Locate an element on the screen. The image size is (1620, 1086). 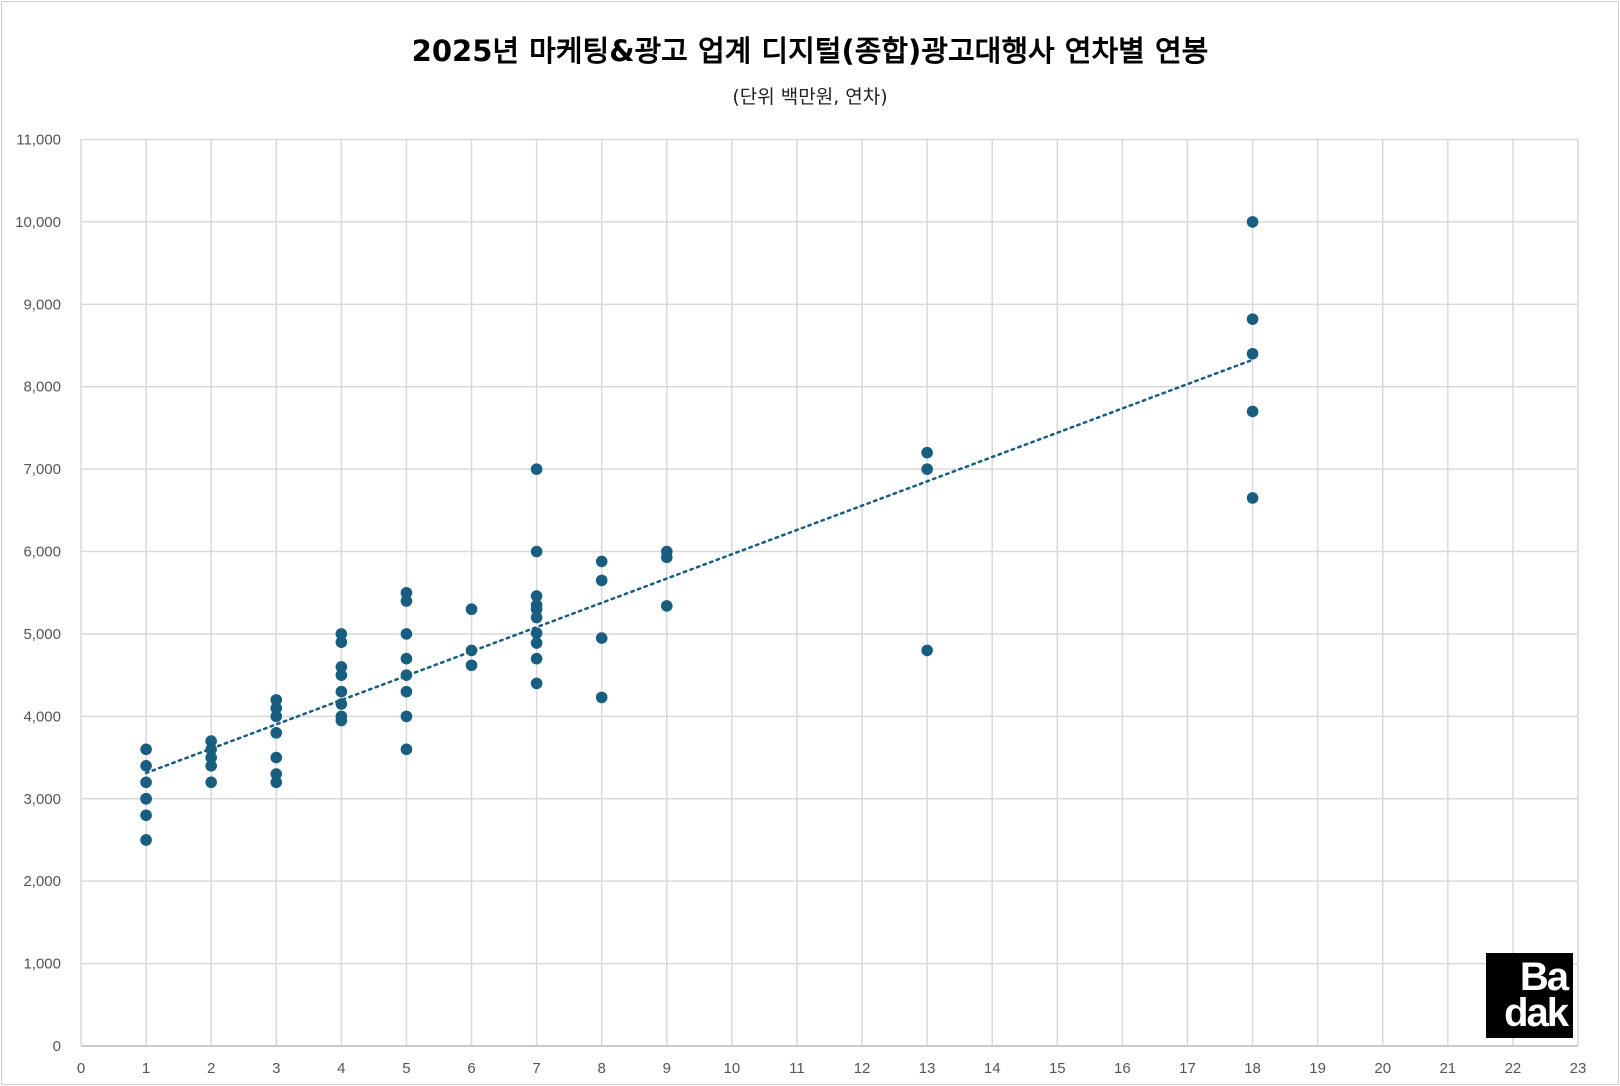
x-tick-label: 19 is located at coordinates (1317, 1068).